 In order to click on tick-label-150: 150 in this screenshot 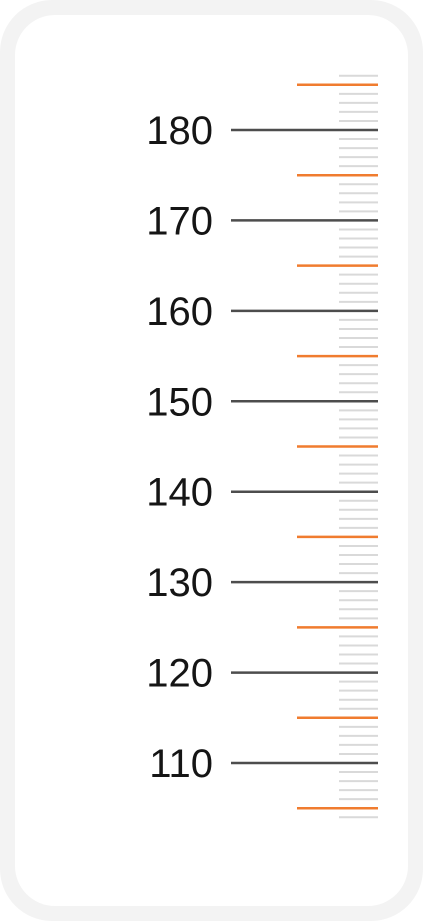, I will do `click(179, 402)`.